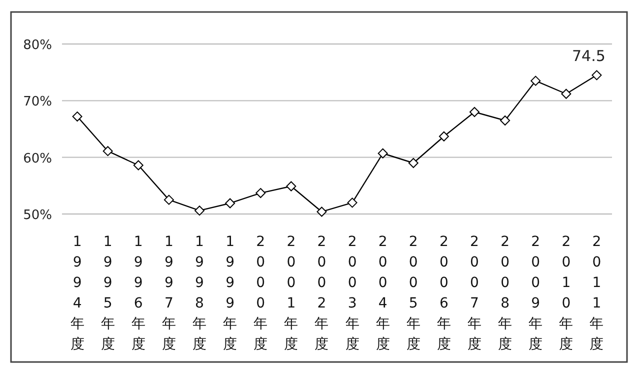 This screenshot has height=376, width=640. What do you see at coordinates (352, 293) in the screenshot?
I see `x-tick-label: 2003年度` at bounding box center [352, 293].